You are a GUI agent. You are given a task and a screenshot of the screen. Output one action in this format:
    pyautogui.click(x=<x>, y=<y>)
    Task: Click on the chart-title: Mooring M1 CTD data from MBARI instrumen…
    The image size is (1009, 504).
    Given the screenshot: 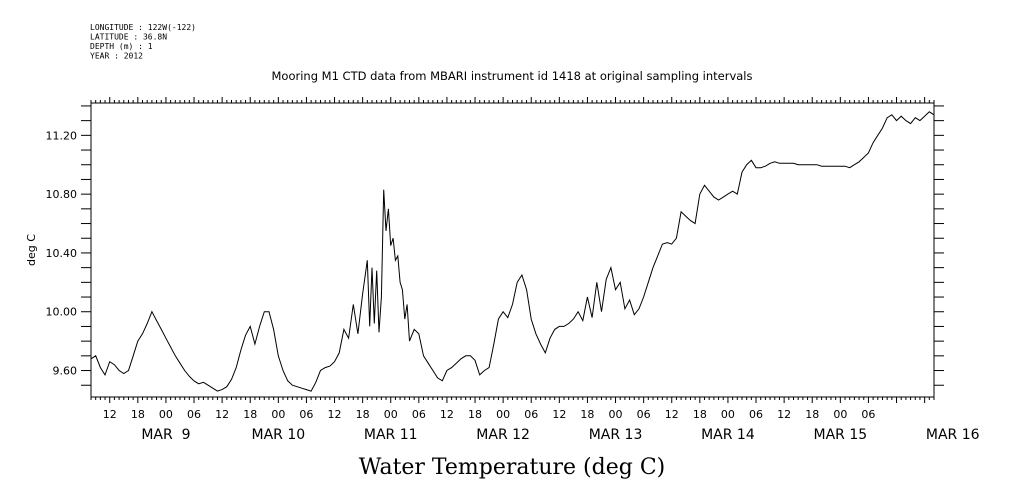 What is the action you would take?
    pyautogui.click(x=512, y=76)
    